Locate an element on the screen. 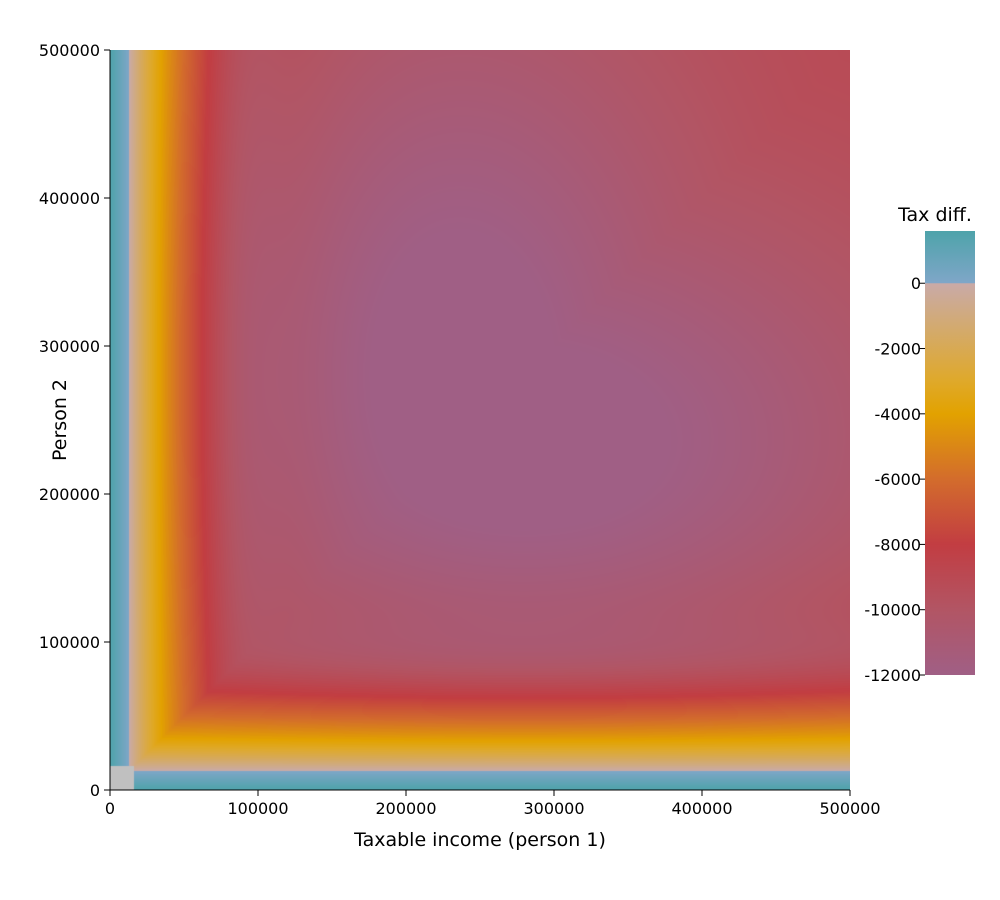 The width and height of the screenshot is (1000, 900). y-tick-label: 500000 is located at coordinates (69, 50).